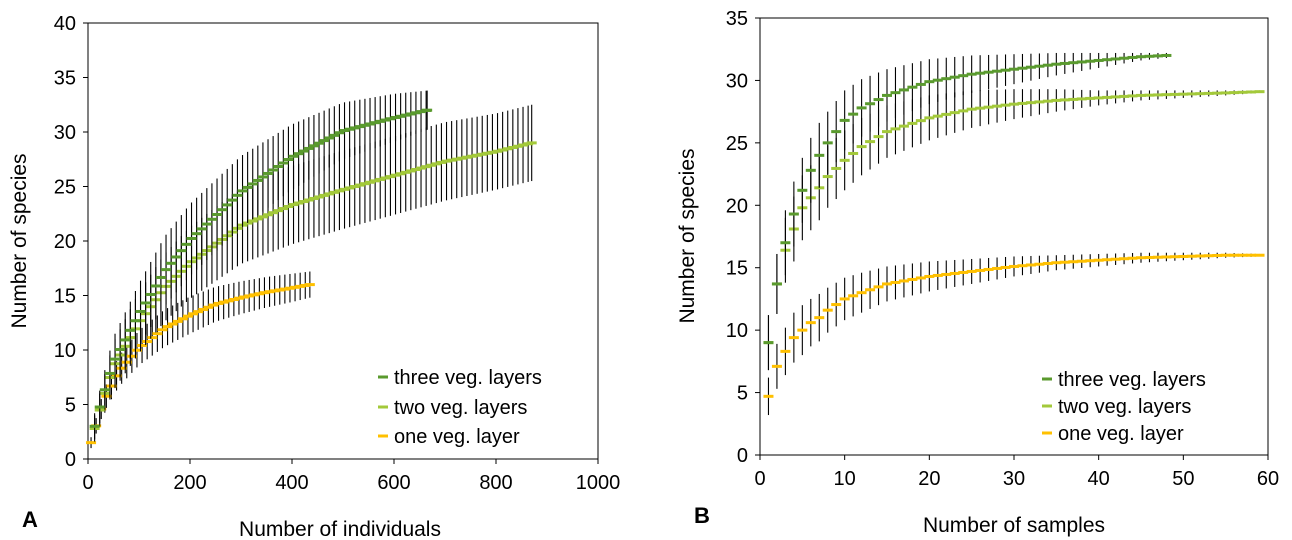 The image size is (1292, 540). Describe the element at coordinates (1183, 479) in the screenshot. I see `x-tick-label: 50` at that location.